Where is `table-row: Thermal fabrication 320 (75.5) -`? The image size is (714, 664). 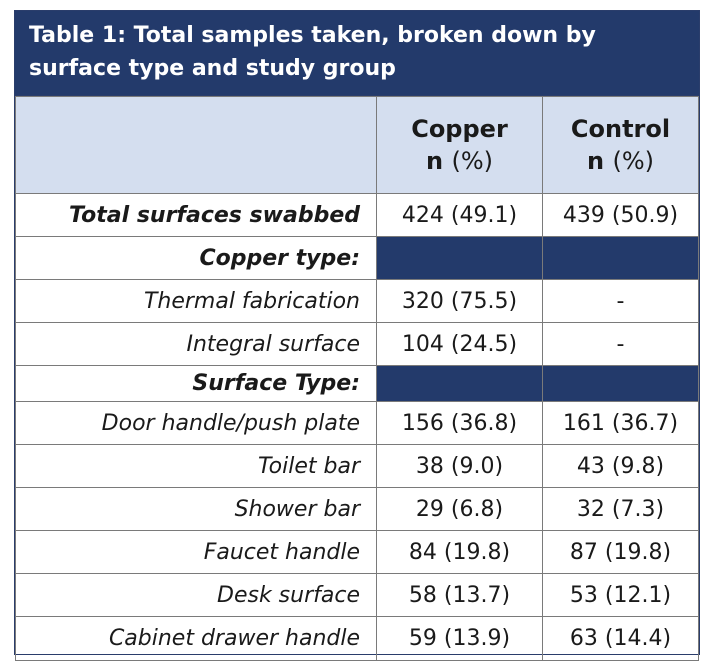
table-row: Thermal fabrication 320 (75.5) - is located at coordinates (357, 301).